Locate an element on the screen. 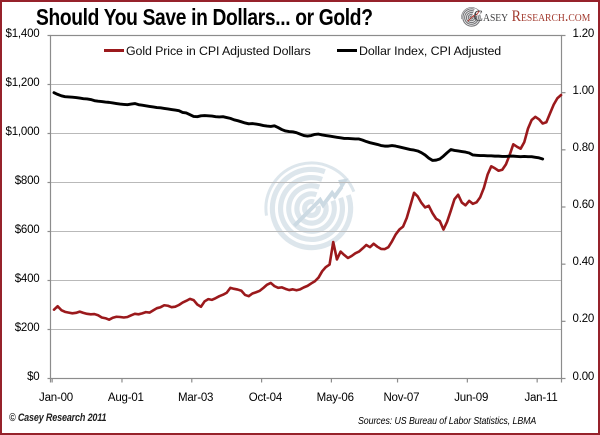 The height and width of the screenshot is (435, 600). x-axis-label-may-06: May-06 is located at coordinates (335, 397).